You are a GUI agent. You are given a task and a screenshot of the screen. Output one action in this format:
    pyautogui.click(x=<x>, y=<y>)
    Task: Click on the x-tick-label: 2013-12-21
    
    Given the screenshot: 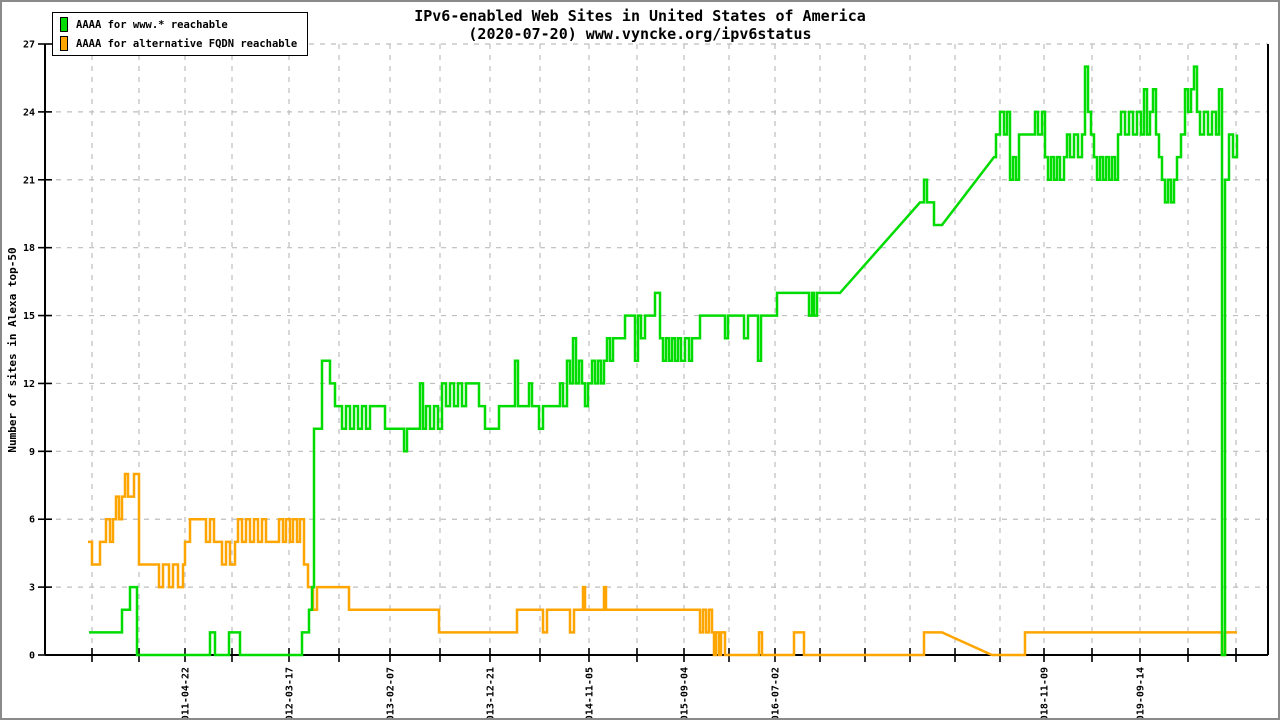 What is the action you would take?
    pyautogui.click(x=491, y=693)
    